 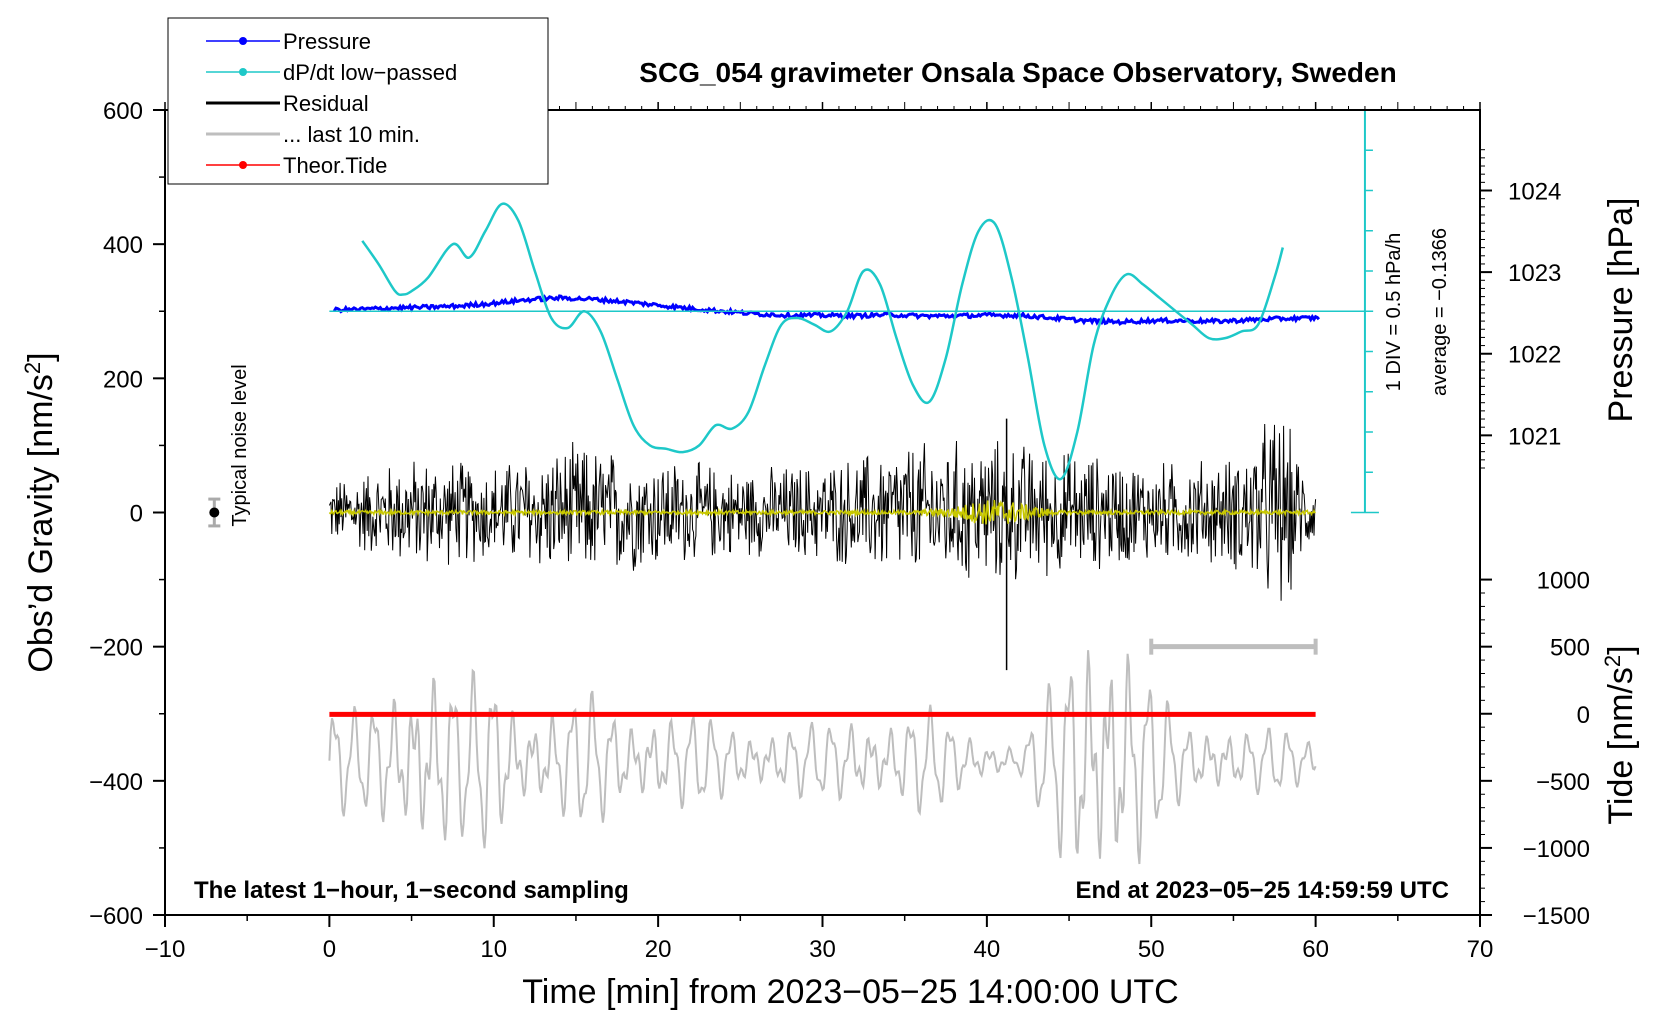 What do you see at coordinates (41, 356) in the screenshot?
I see `y-axis-label-left-close: ]` at bounding box center [41, 356].